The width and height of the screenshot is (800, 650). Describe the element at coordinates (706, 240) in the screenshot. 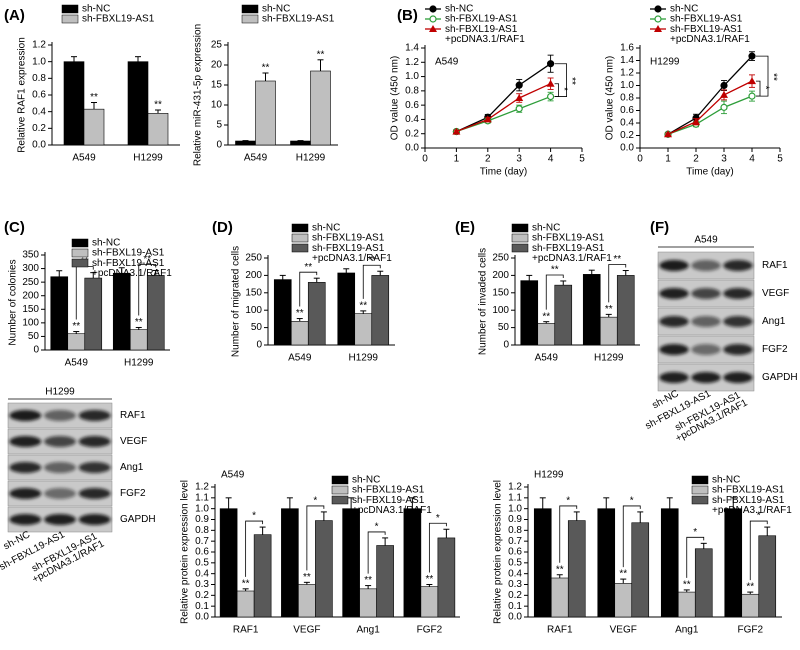

I see `blot-title: A549` at that location.